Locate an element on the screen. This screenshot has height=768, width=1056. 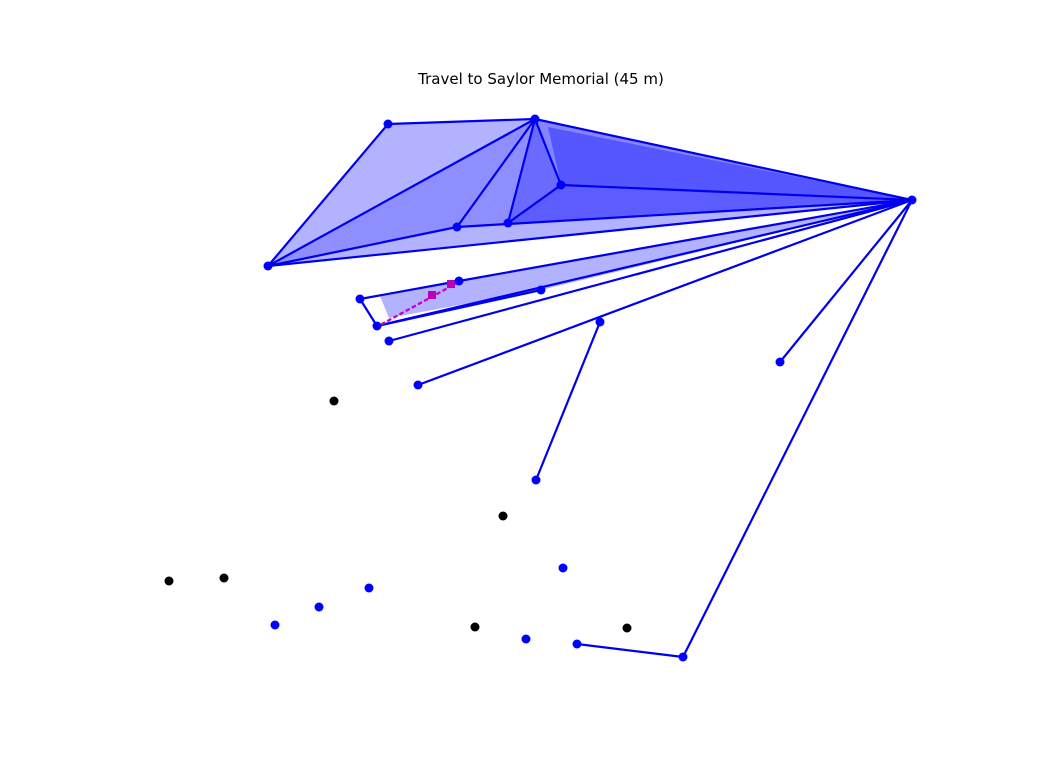
route-line is located at coordinates (419, 303).